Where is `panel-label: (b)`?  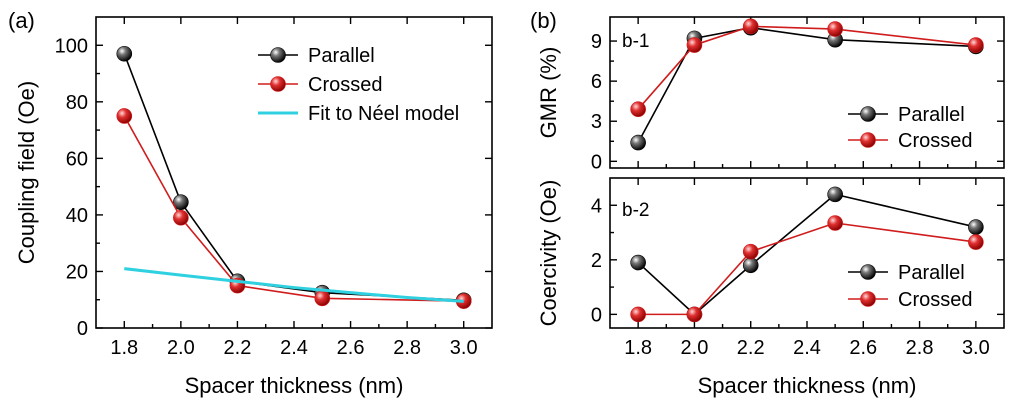 panel-label: (b) is located at coordinates (543, 20).